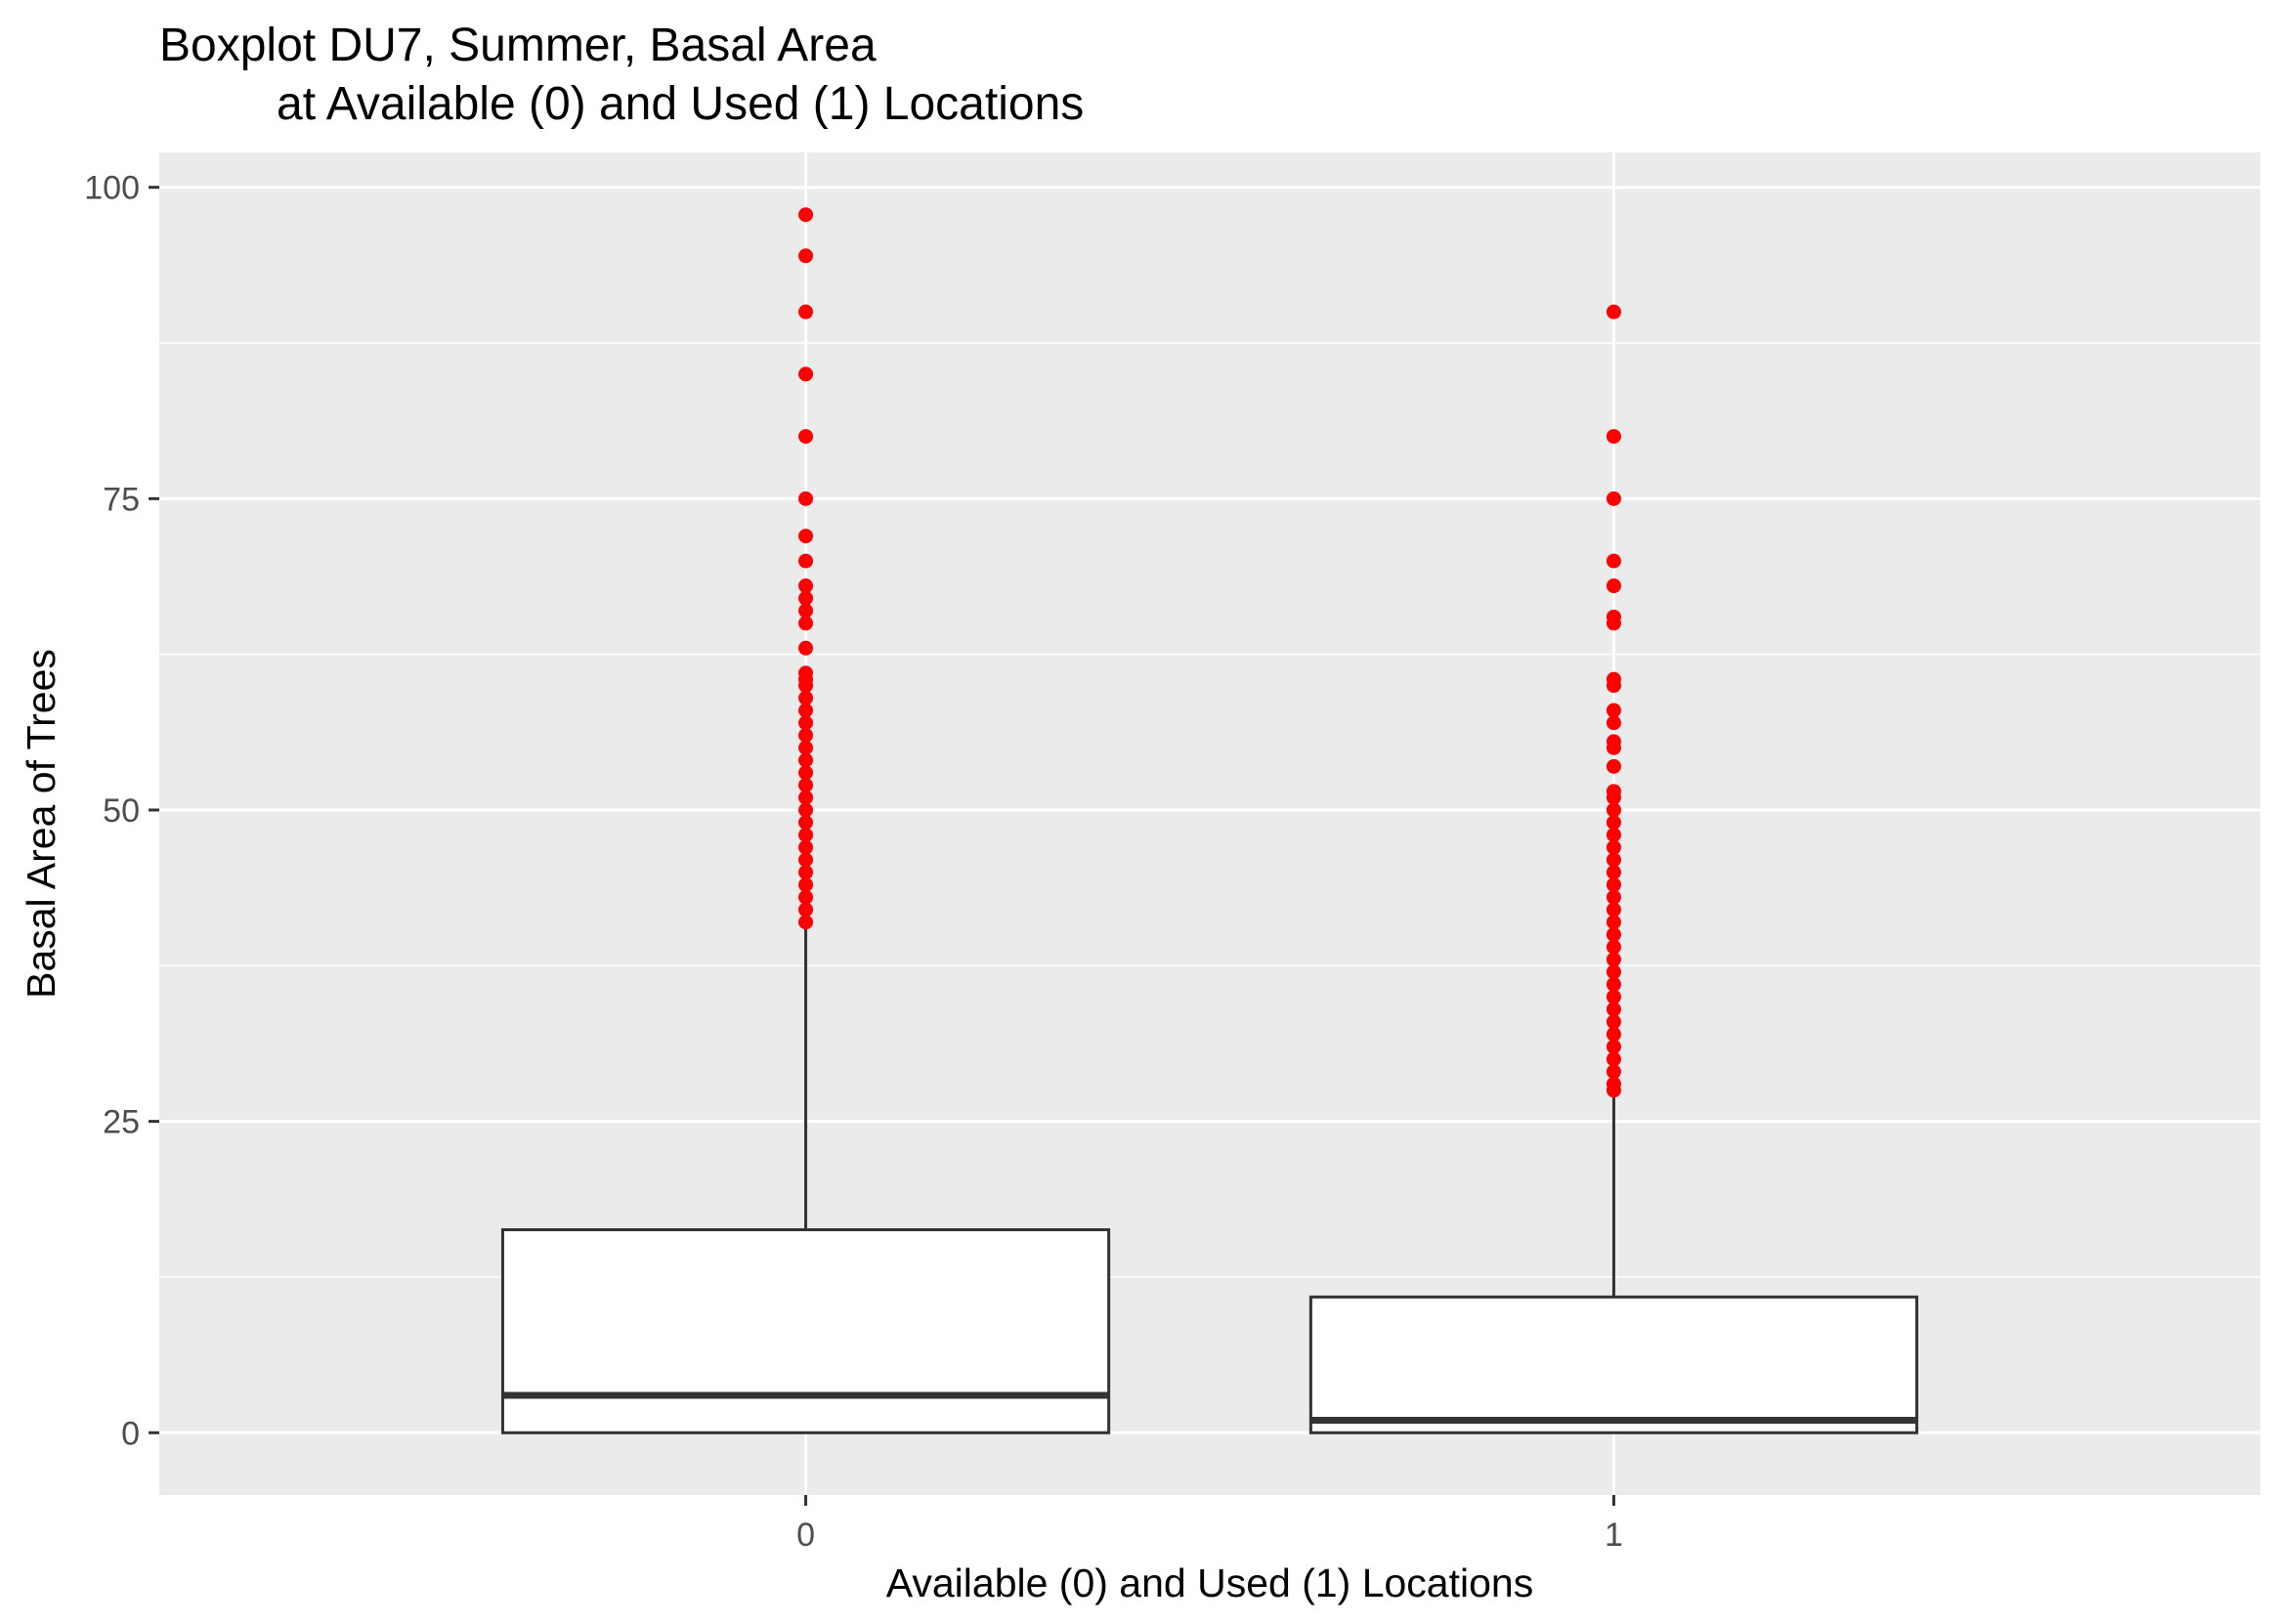 This screenshot has height=1624, width=2271. What do you see at coordinates (121, 1123) in the screenshot?
I see `y-tick-label-1: 25` at bounding box center [121, 1123].